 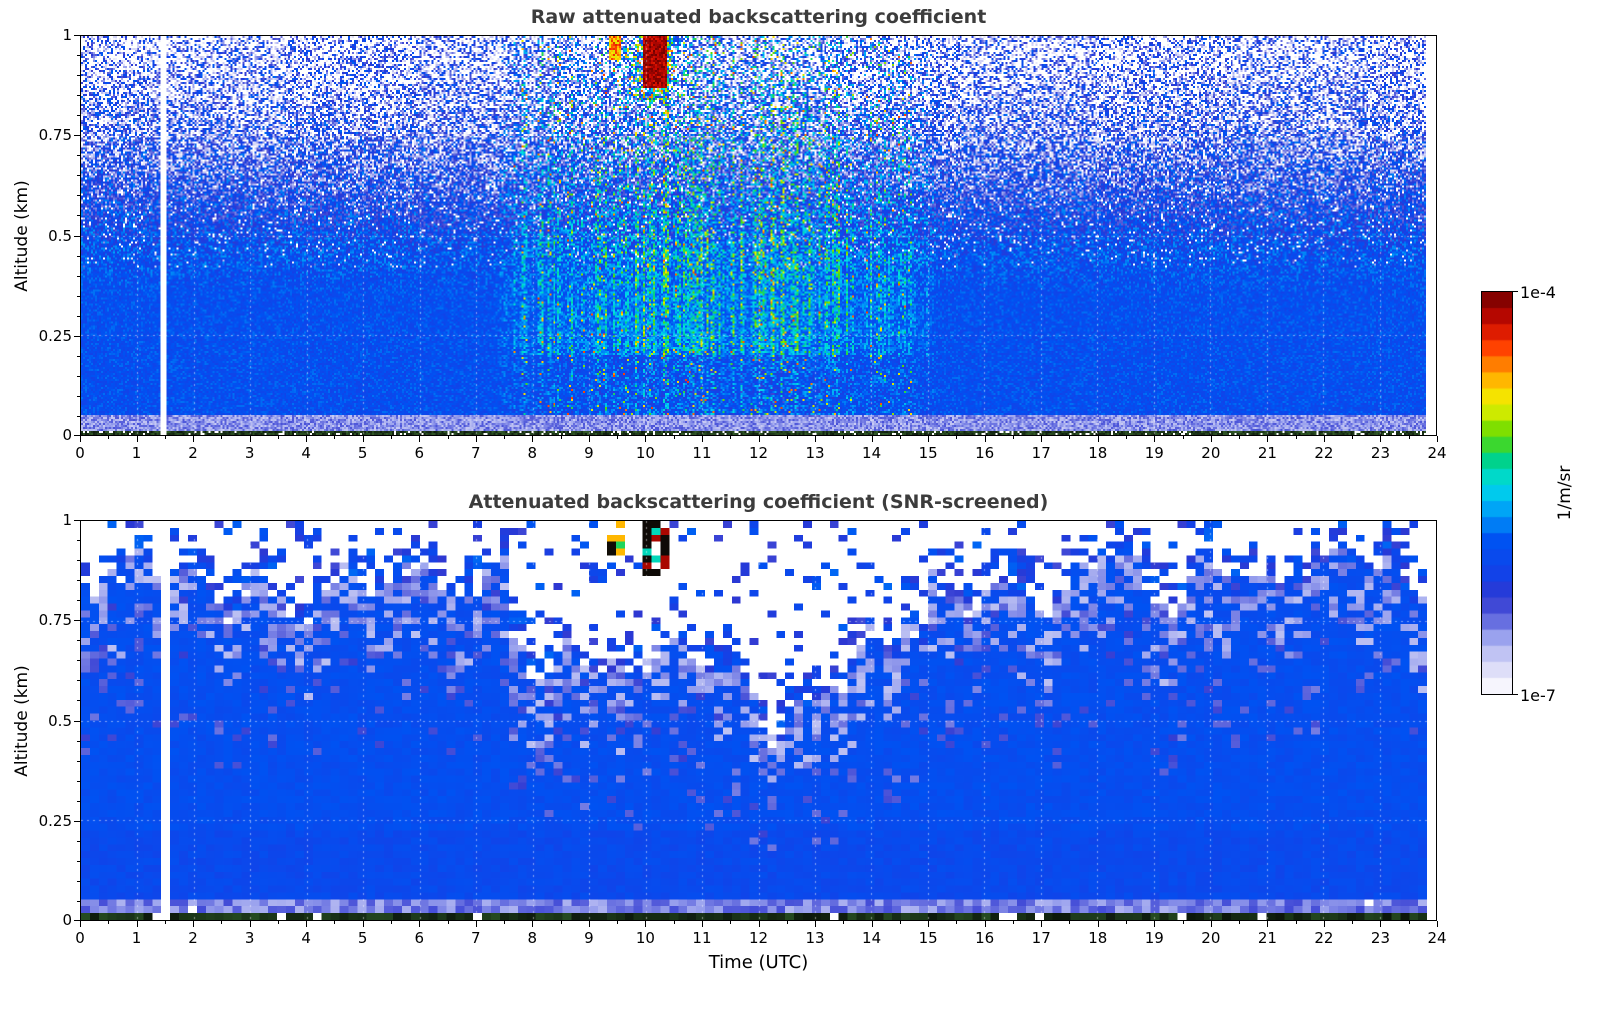 What do you see at coordinates (1154, 453) in the screenshot?
I see `x-tick-label: 19` at bounding box center [1154, 453].